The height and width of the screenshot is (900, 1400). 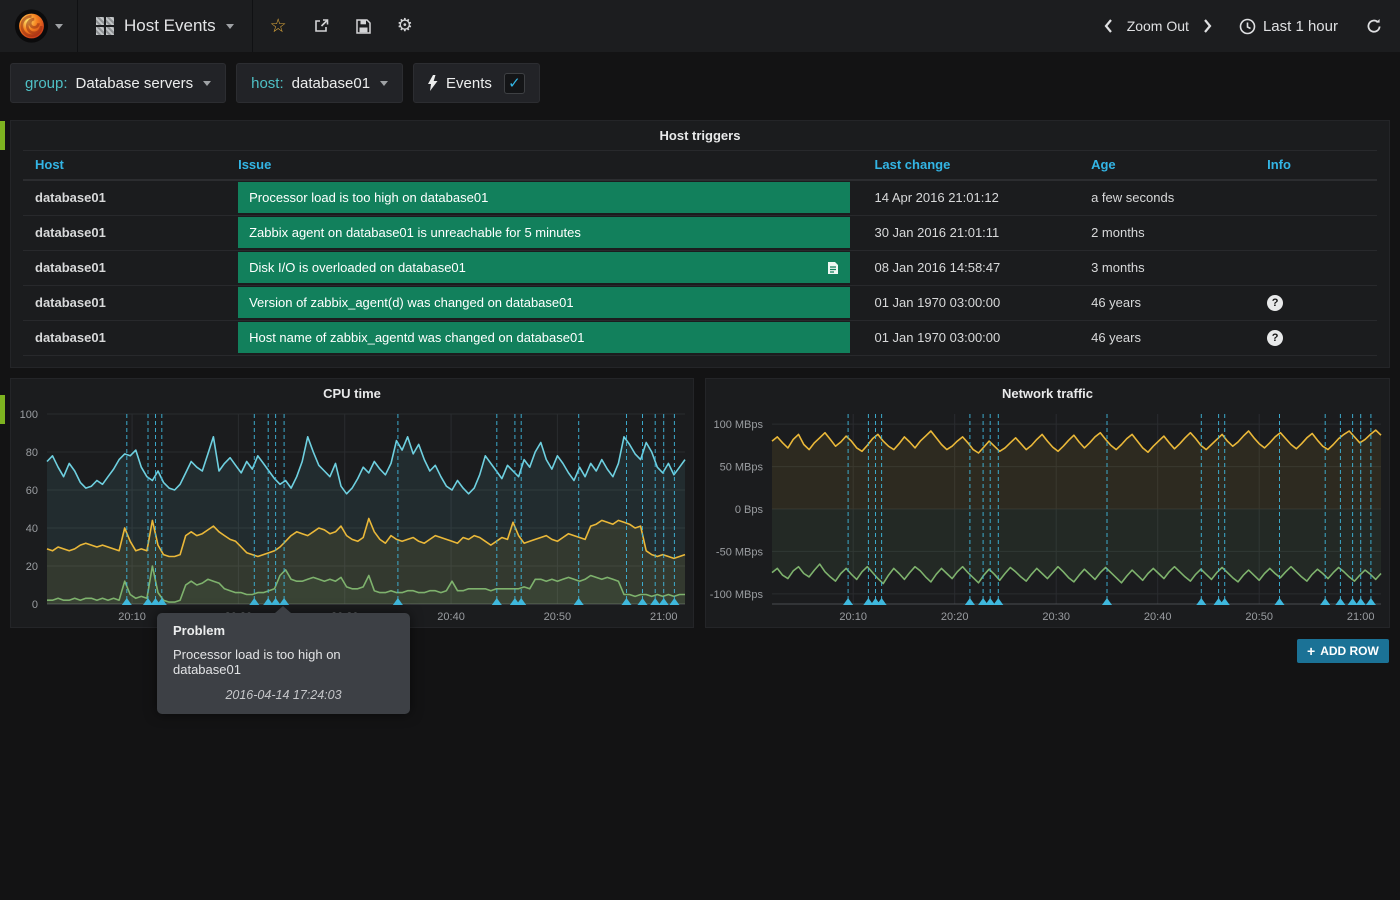 I want to click on age-cell: 2 months, so click(x=1167, y=233).